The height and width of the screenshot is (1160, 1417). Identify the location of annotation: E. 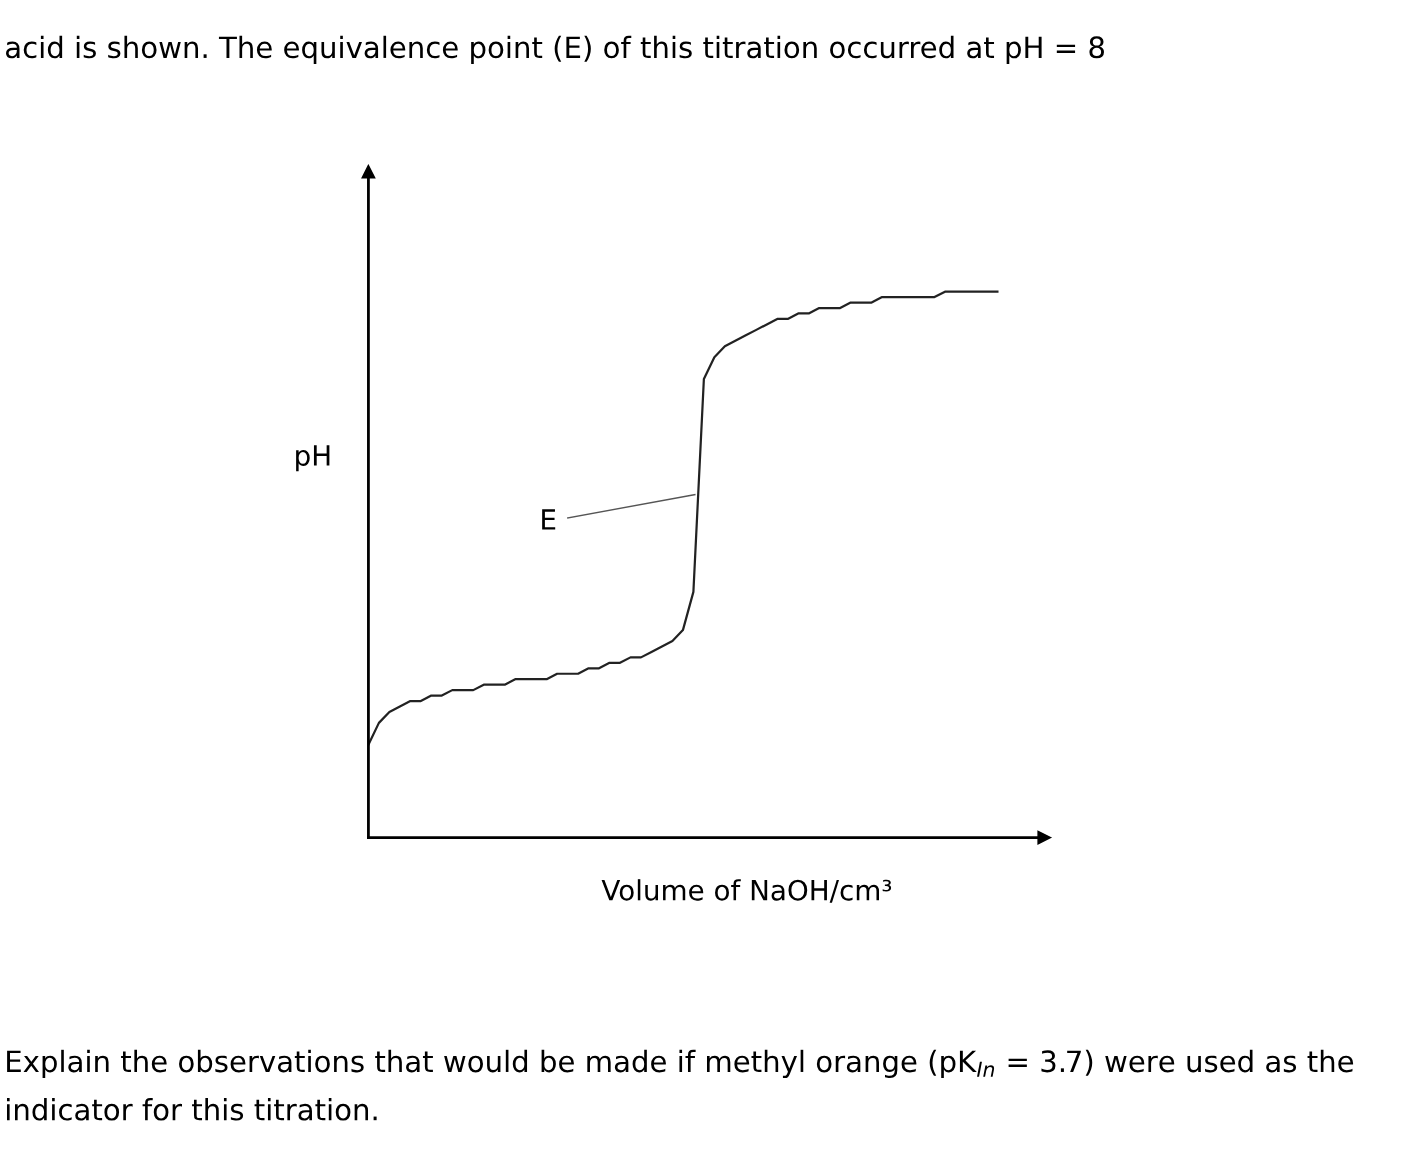
(549, 519).